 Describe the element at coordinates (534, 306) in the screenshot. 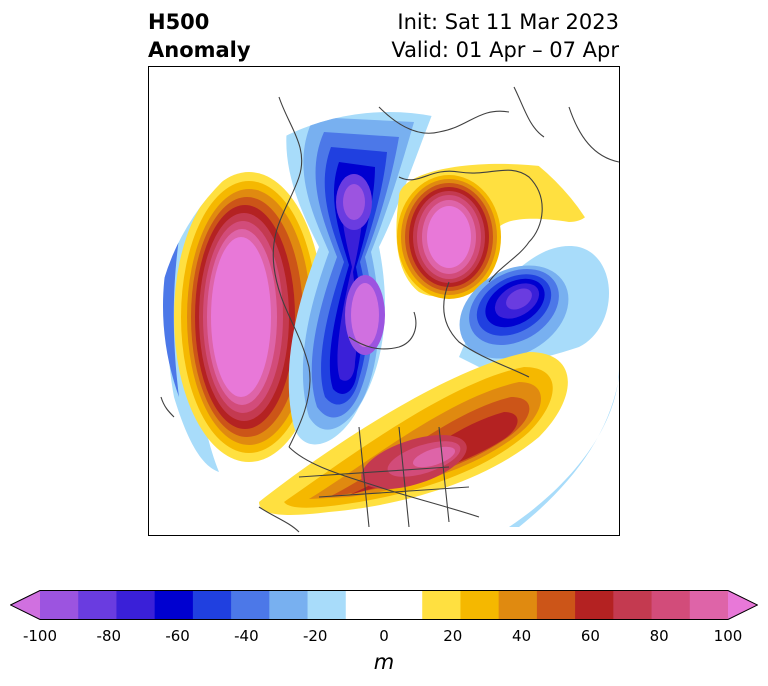

I see `negative-anomaly-east-trough` at that location.